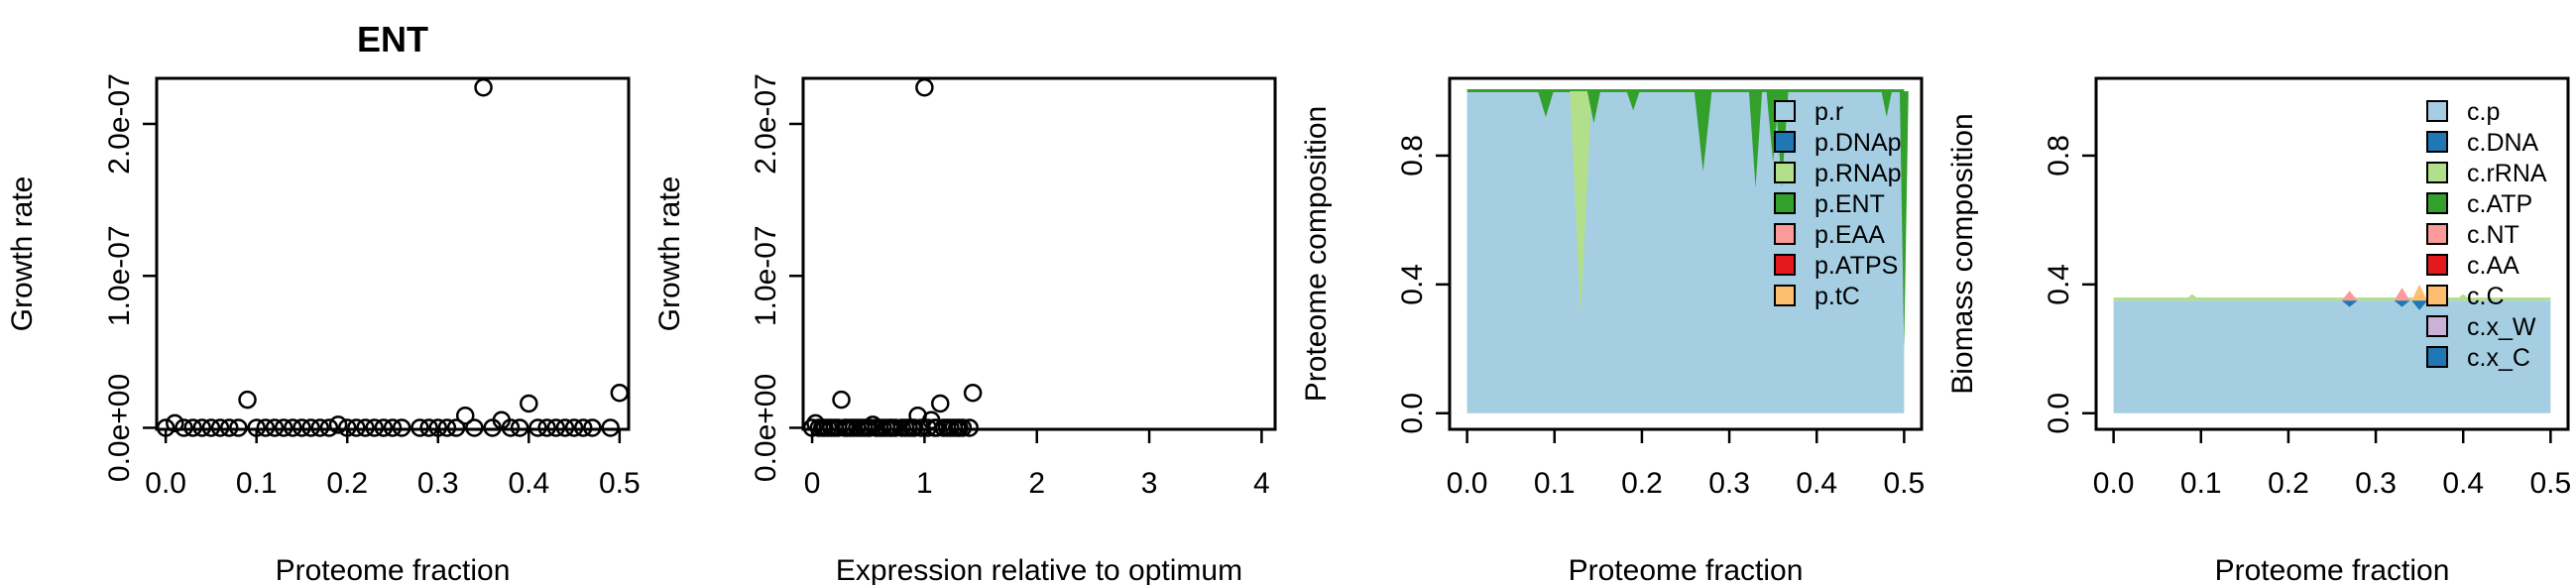 This screenshot has height=585, width=2576. I want to click on y-tick-label: 2.0e-07, so click(766, 124).